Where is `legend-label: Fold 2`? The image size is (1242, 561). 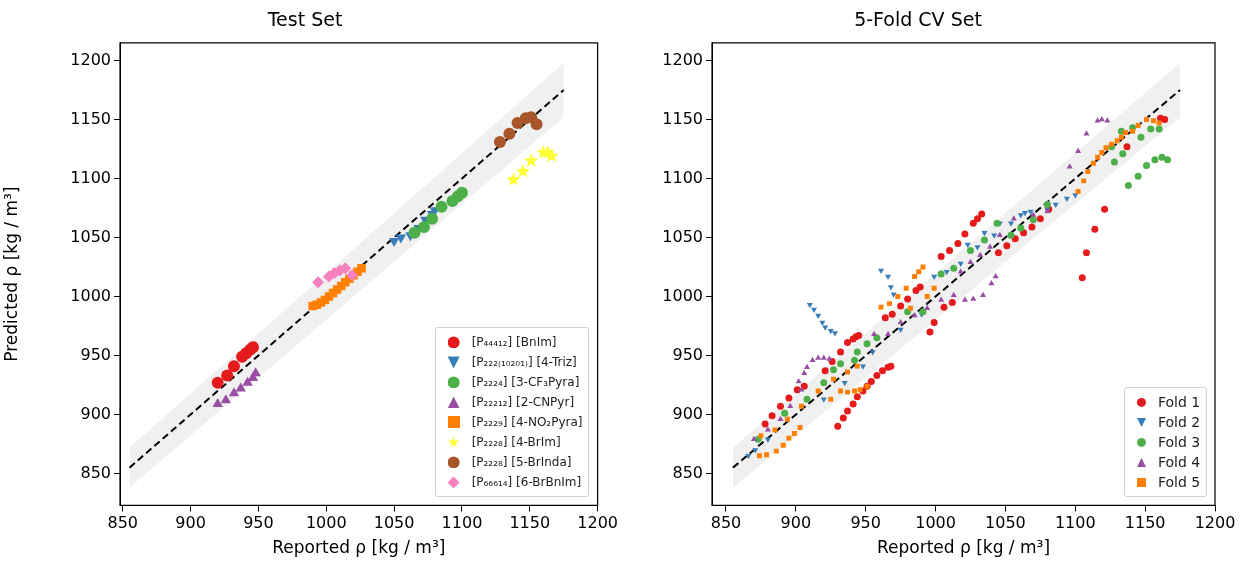
legend-label: Fold 2 is located at coordinates (1179, 422).